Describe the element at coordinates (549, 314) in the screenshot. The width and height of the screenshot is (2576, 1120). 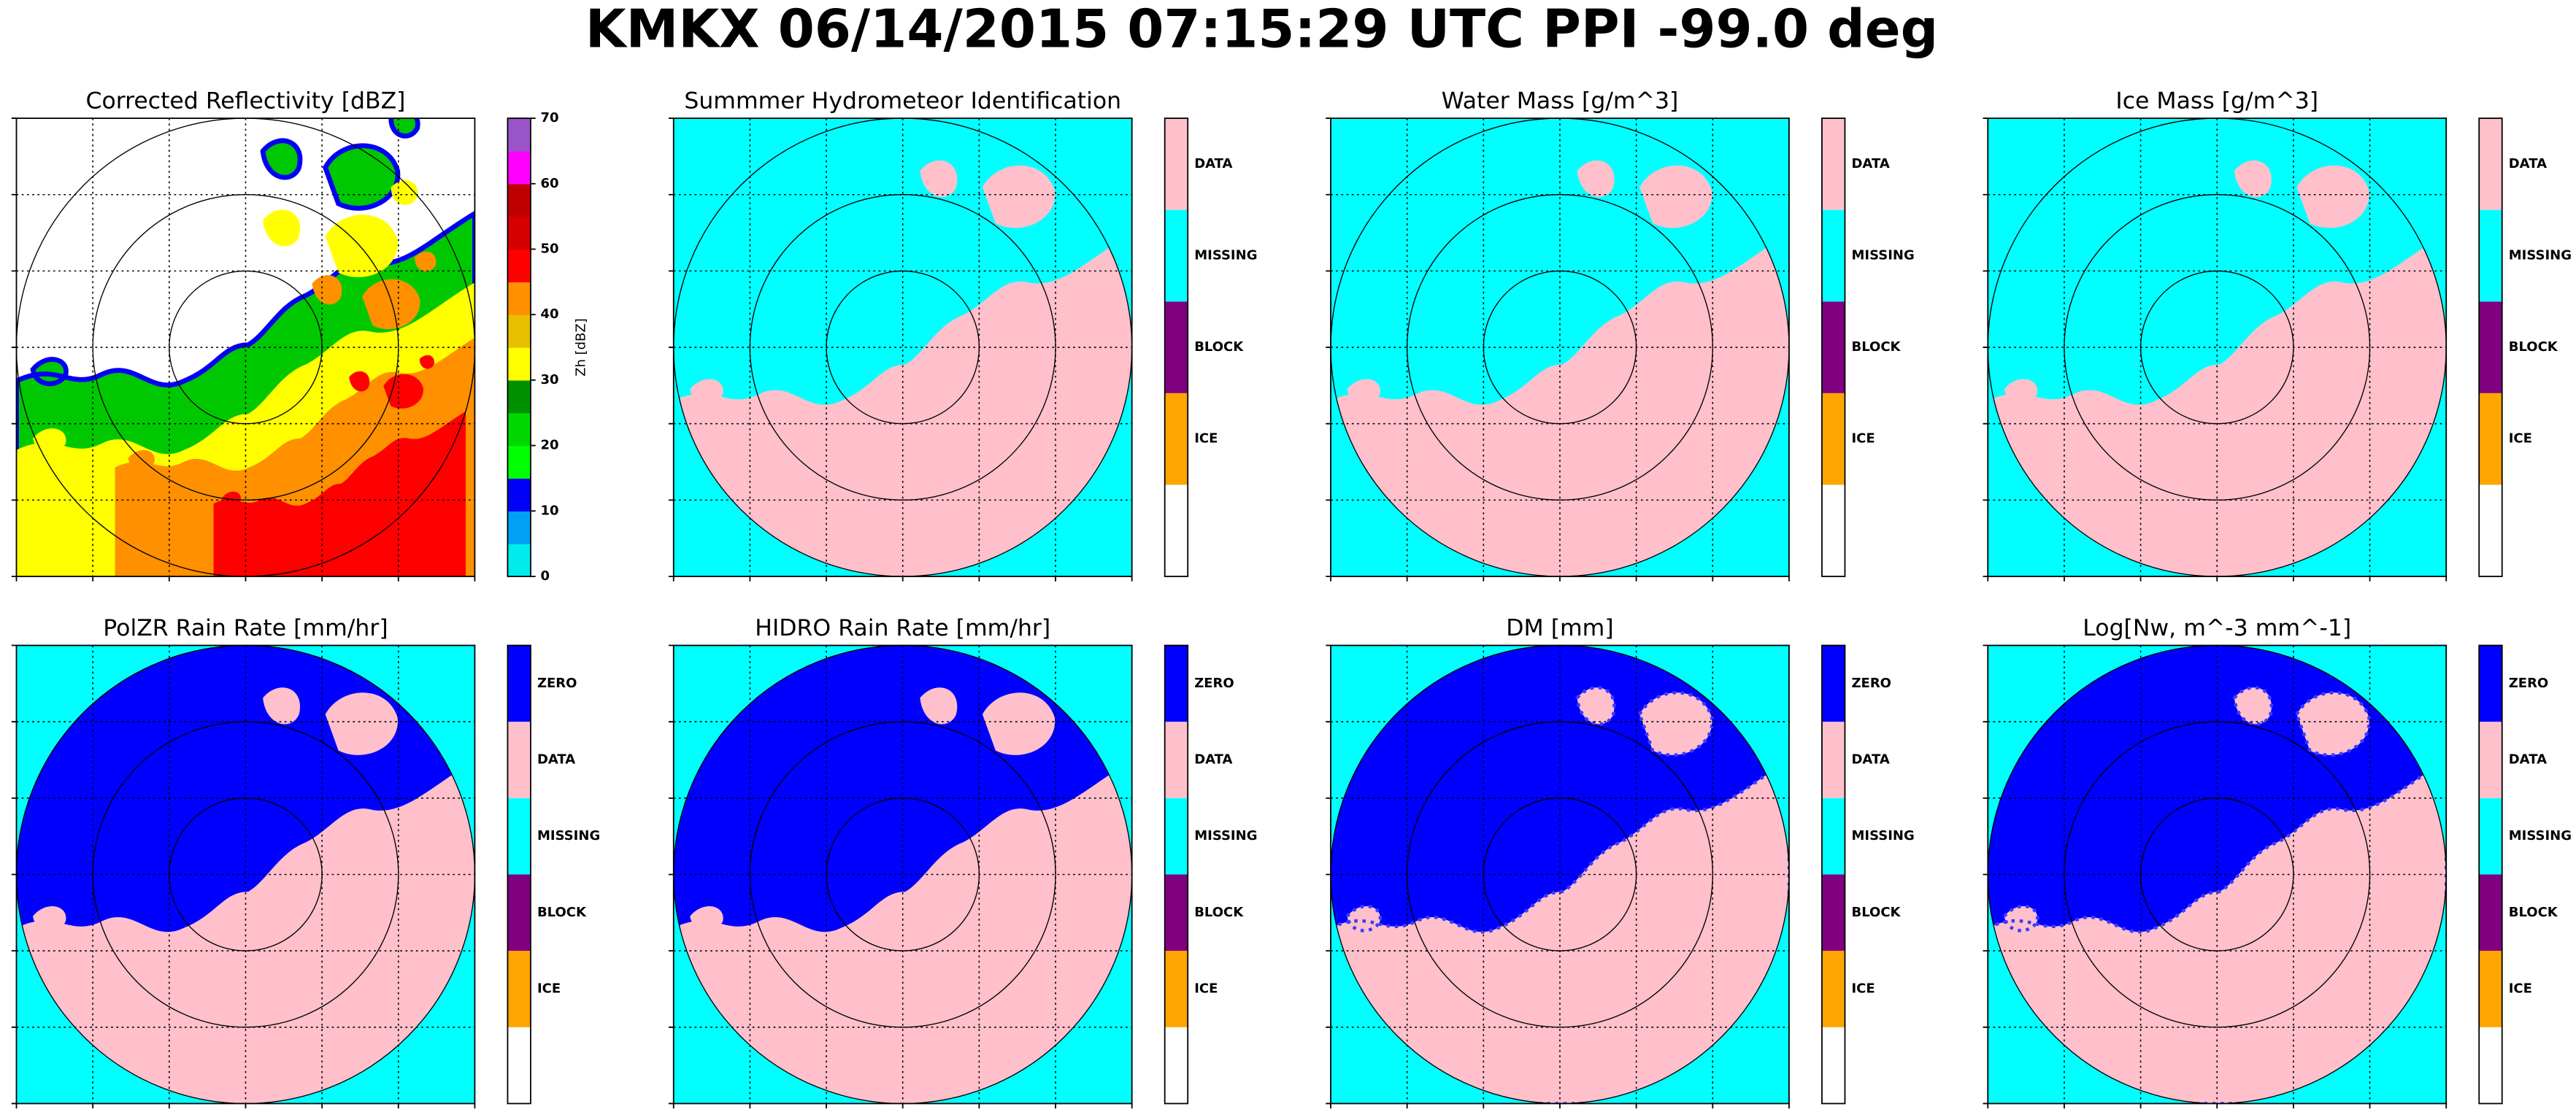
I see `colorbar-tick-label: 40` at that location.